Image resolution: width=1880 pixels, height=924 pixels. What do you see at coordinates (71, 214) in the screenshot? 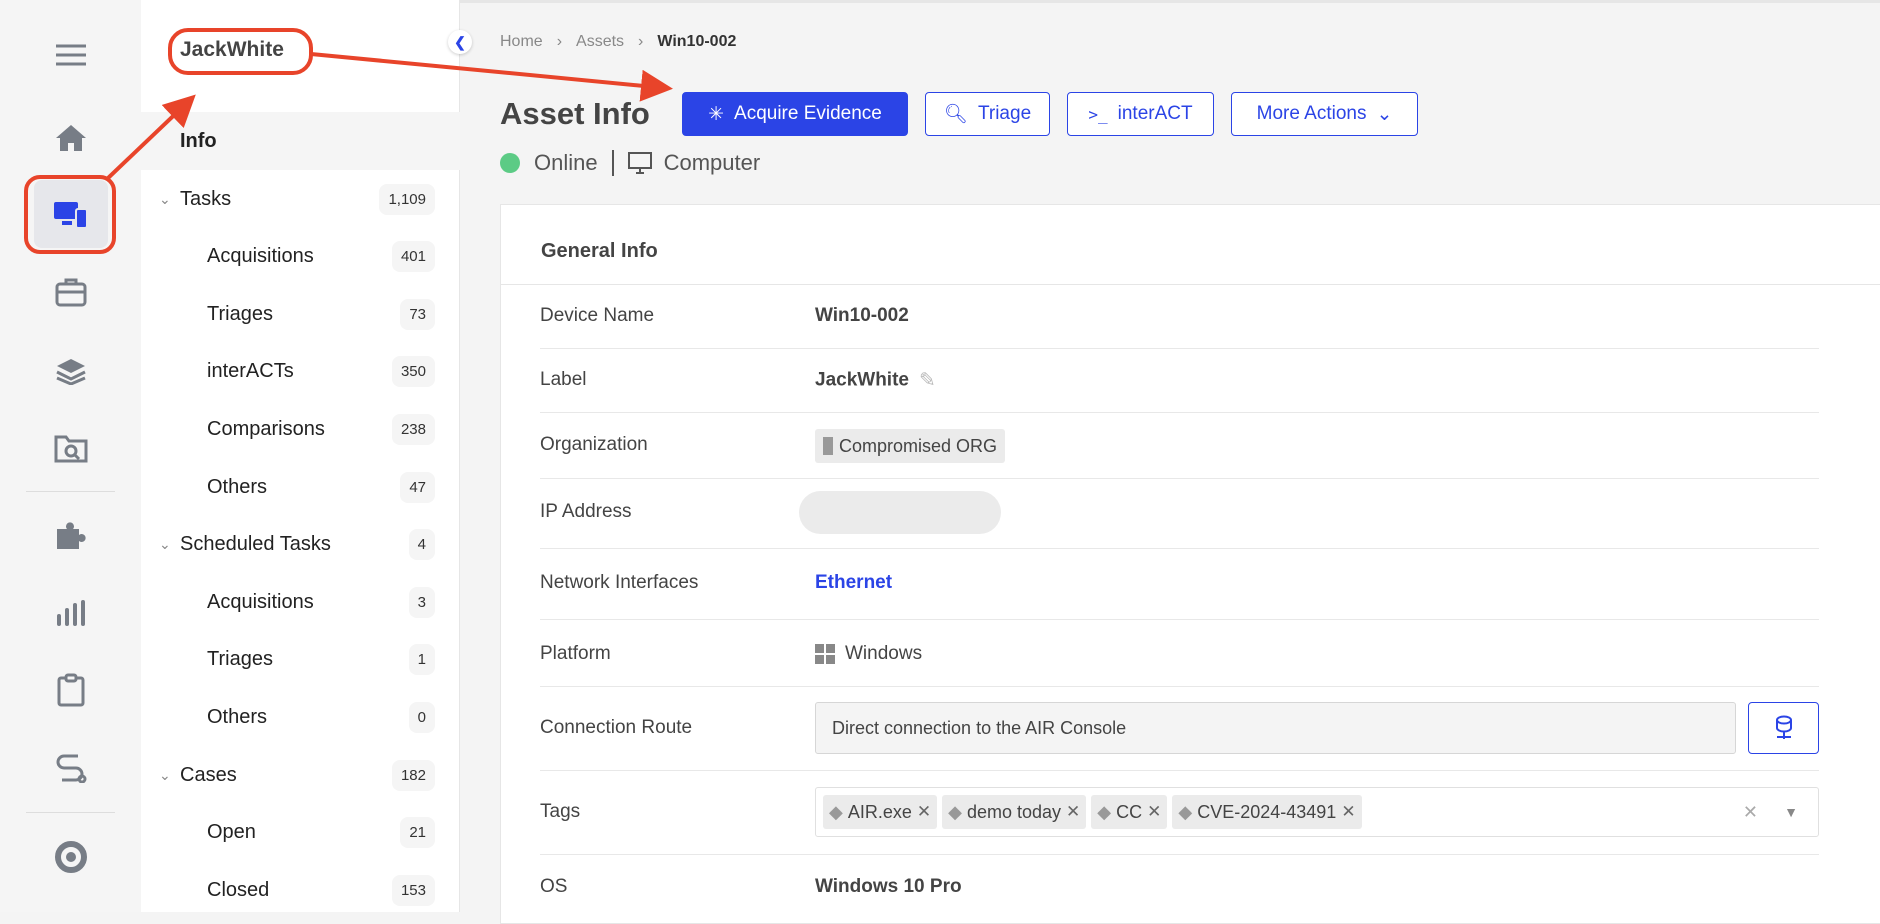
I see `devices-icon` at bounding box center [71, 214].